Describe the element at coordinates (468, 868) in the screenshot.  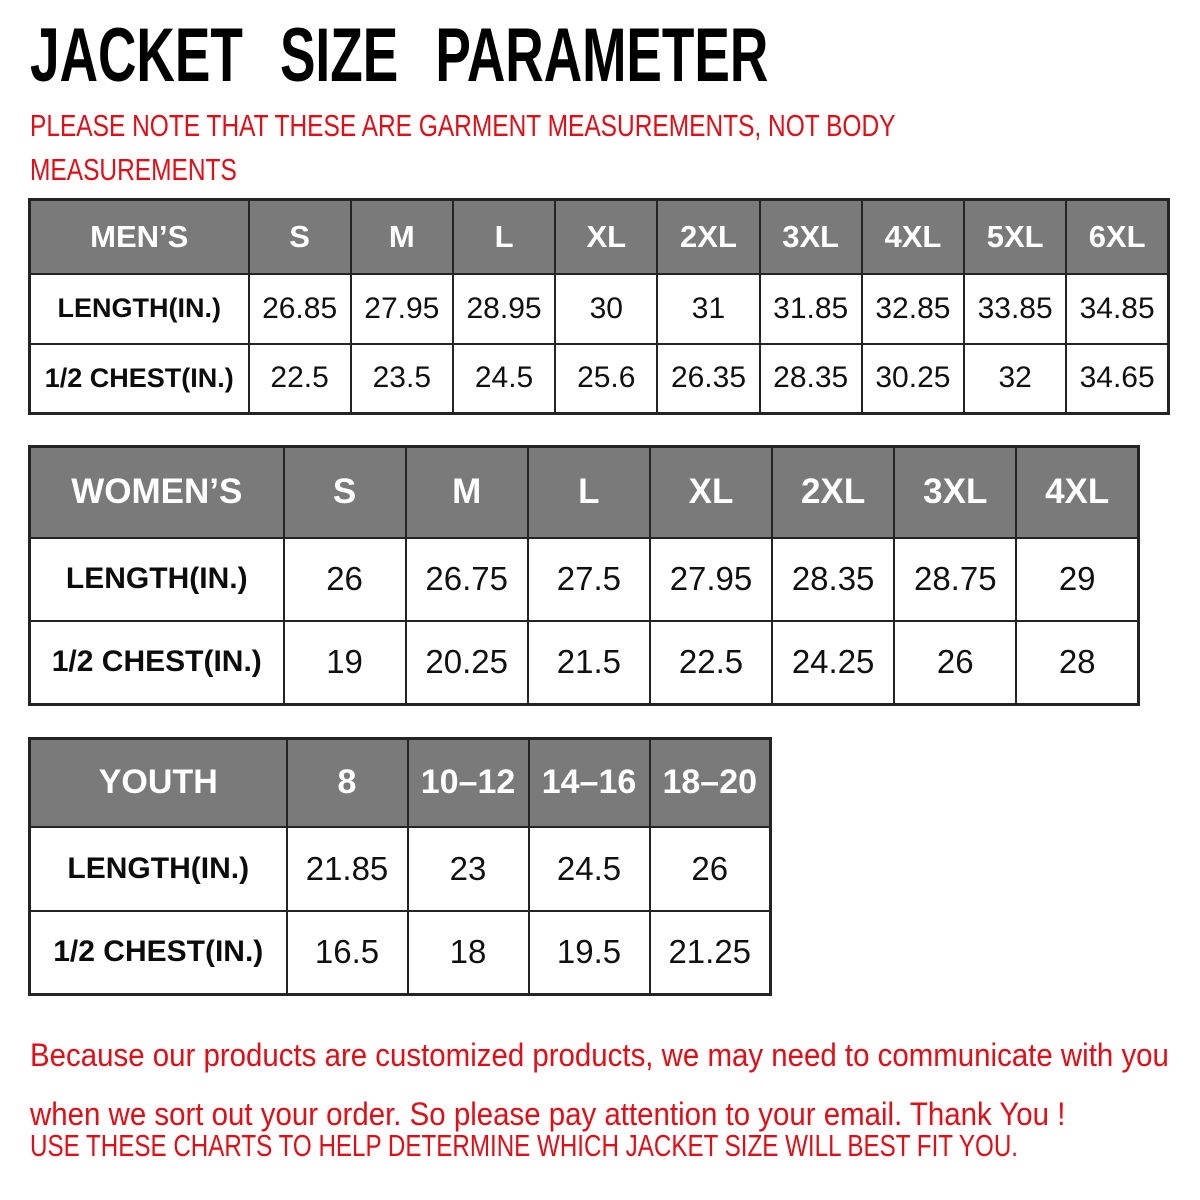
I see `measurement-value: 23` at that location.